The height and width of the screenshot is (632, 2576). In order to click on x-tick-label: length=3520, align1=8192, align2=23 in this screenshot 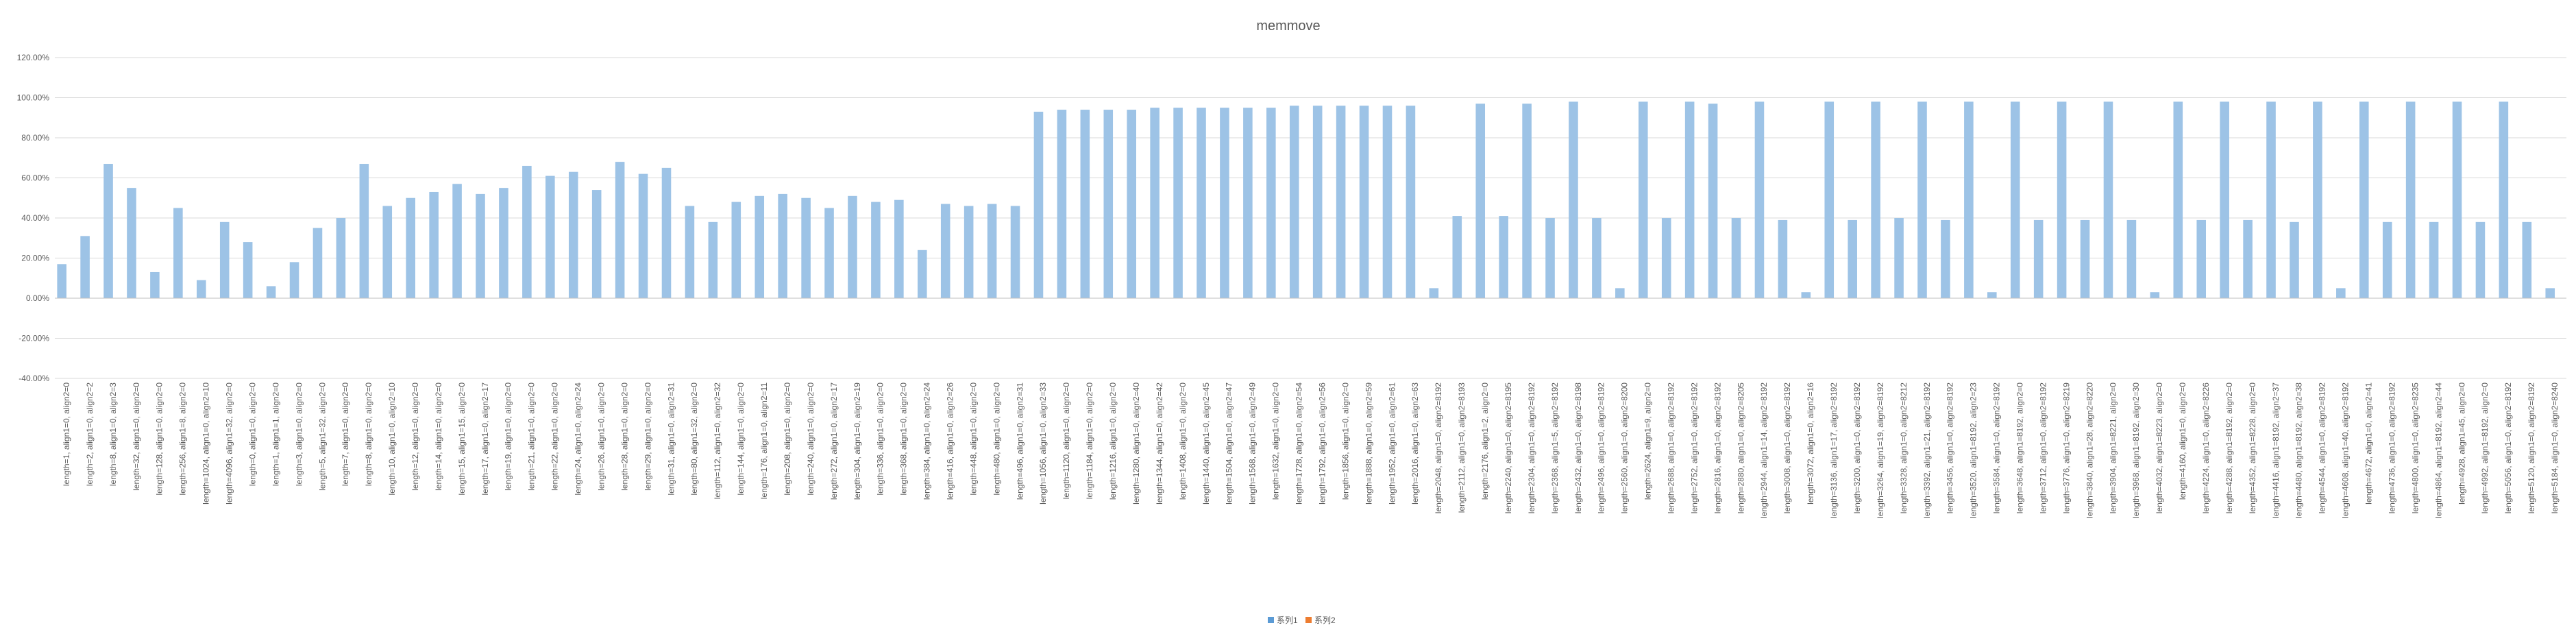, I will do `click(1974, 450)`.